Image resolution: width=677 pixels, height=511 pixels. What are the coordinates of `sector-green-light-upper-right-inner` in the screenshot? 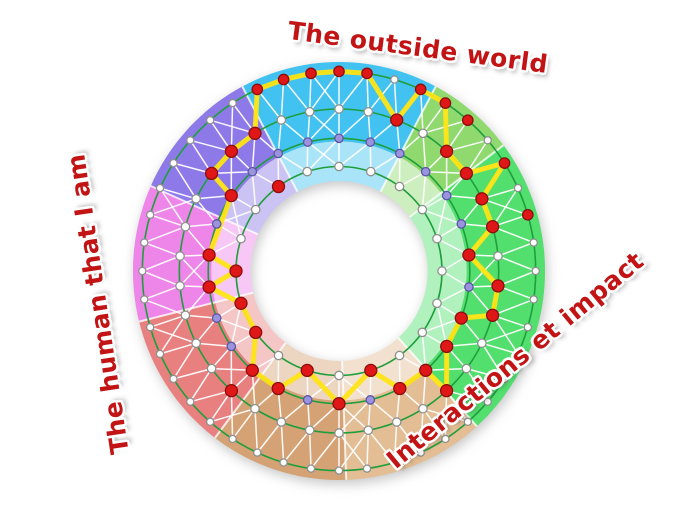 It's located at (410, 186).